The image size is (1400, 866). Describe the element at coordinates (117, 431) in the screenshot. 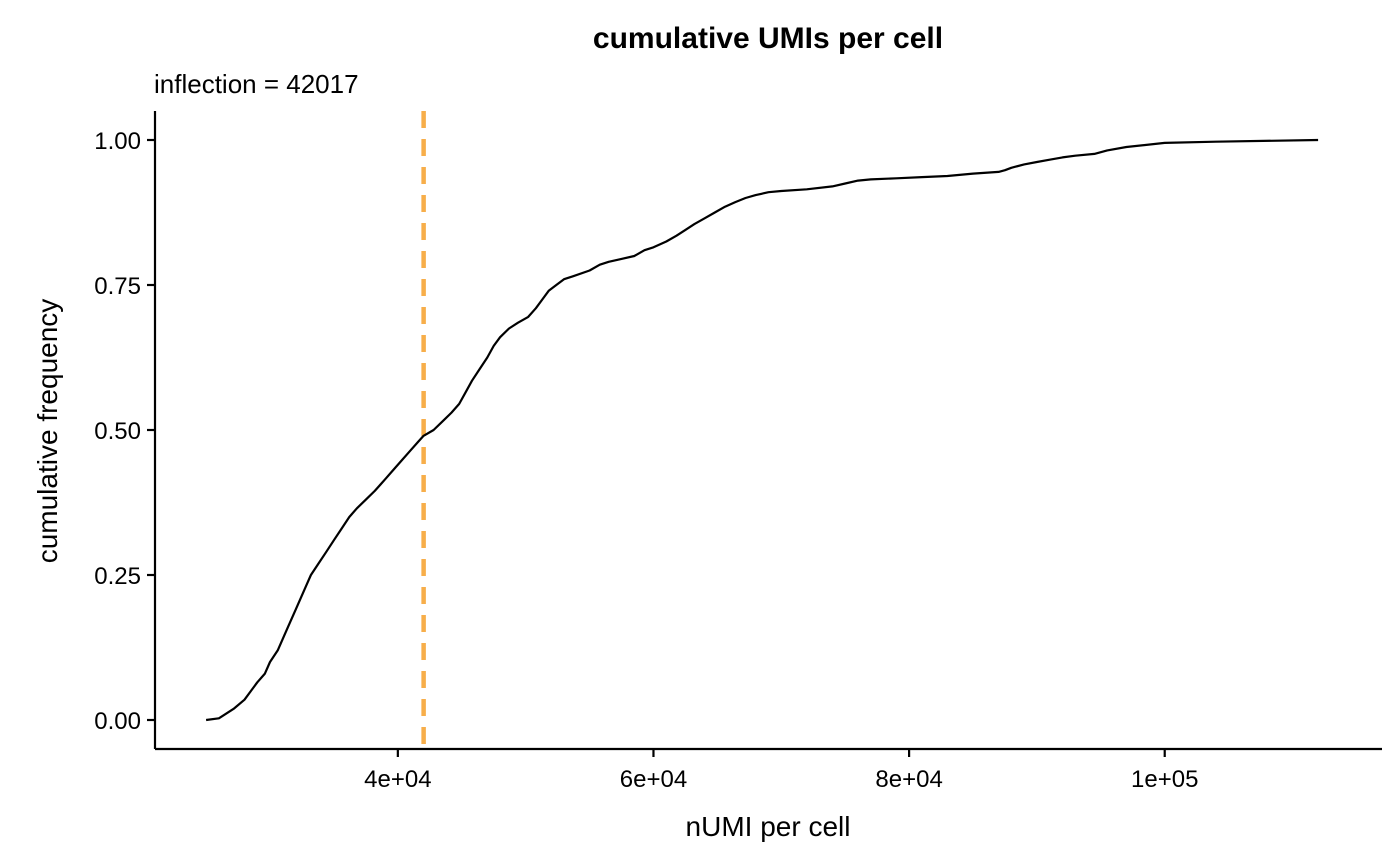

I see `y-tick-label-2: 0.50` at that location.